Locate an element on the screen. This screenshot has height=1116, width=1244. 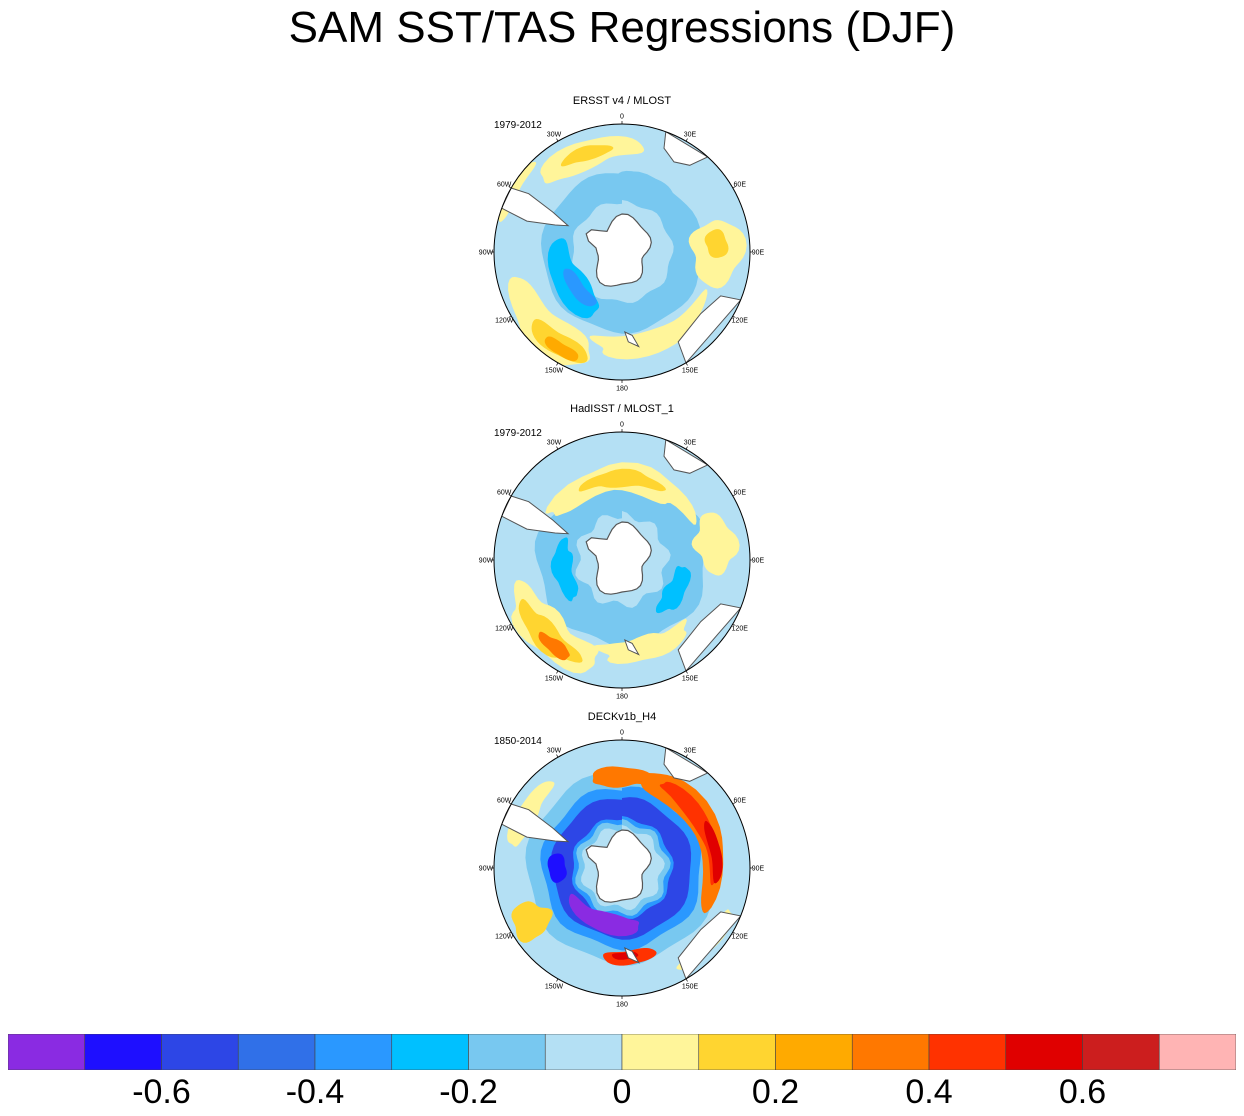
longitude-label: 0 is located at coordinates (622, 733).